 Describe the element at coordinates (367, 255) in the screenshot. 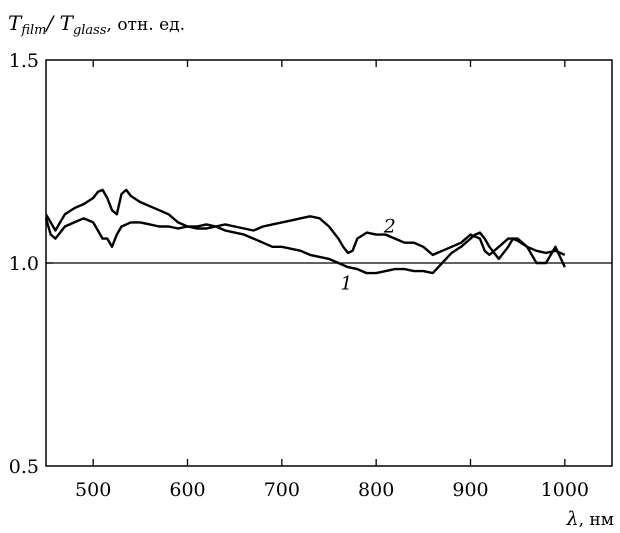

I see `series-labels: 12` at that location.